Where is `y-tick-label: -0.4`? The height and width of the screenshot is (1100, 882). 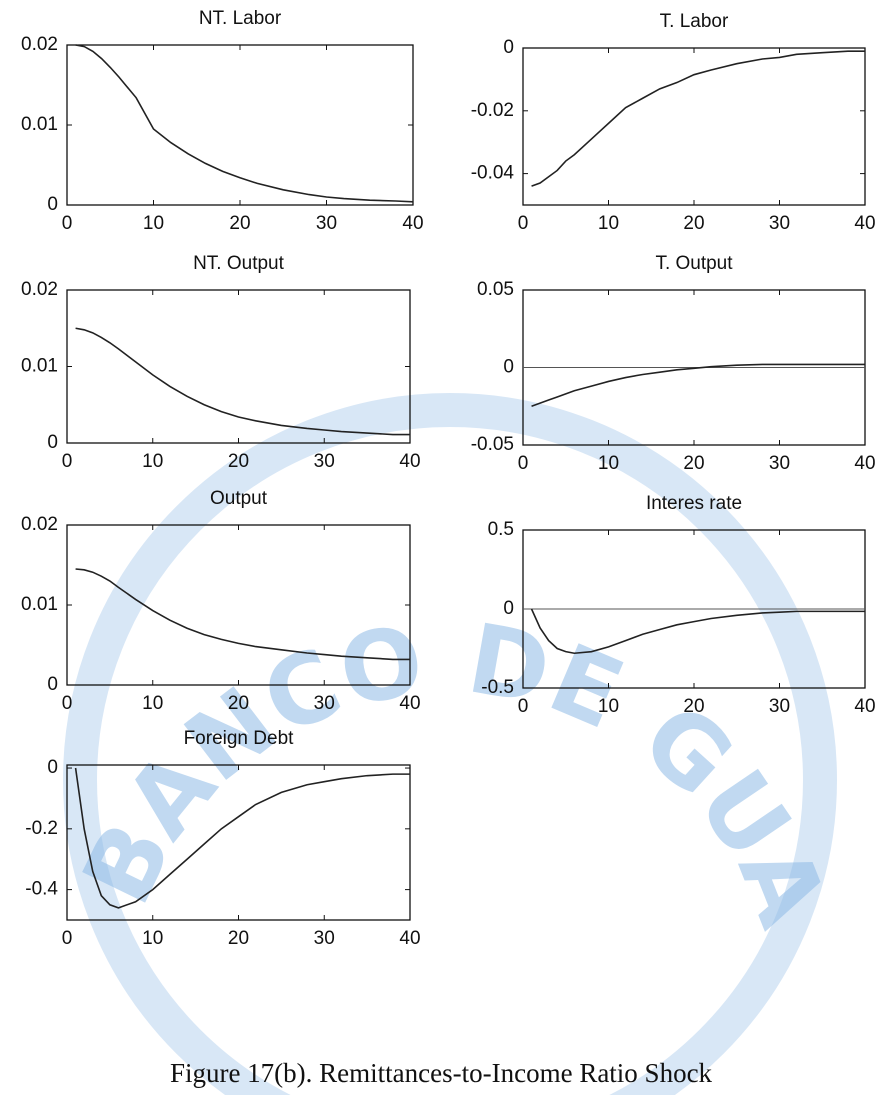
y-tick-label: -0.4 is located at coordinates (41, 889).